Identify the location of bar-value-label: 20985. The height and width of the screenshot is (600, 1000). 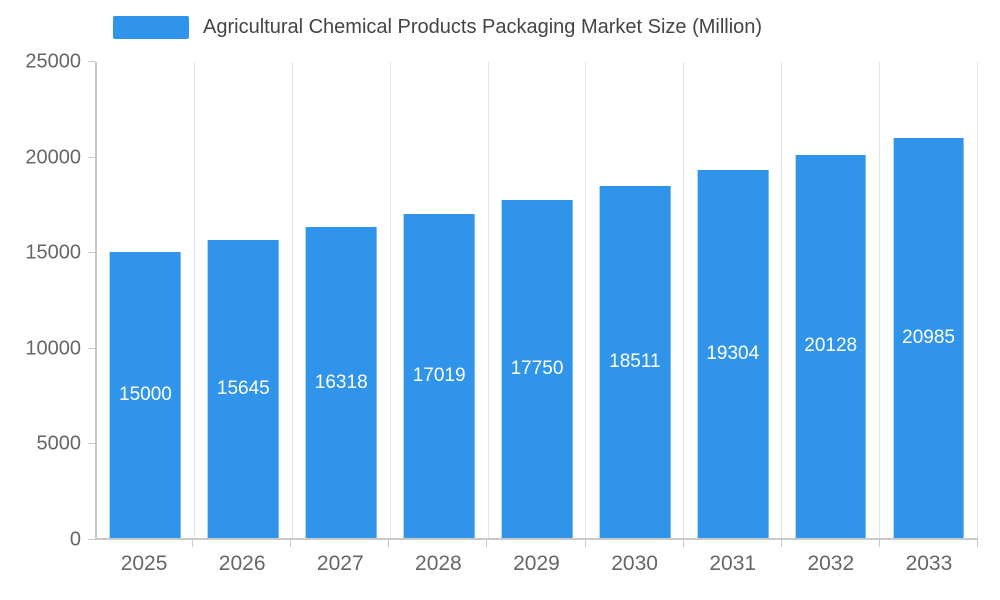
(928, 338).